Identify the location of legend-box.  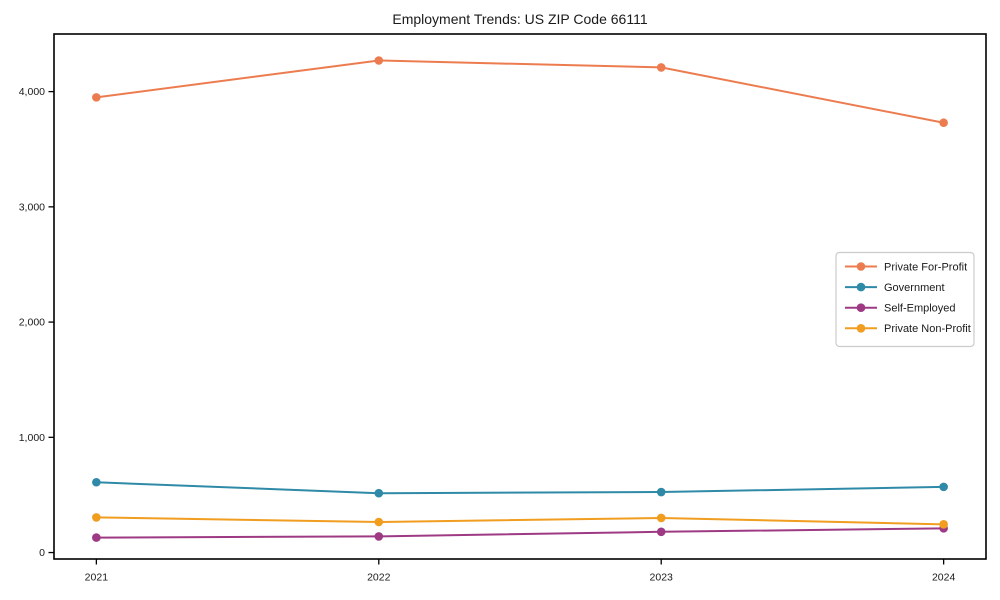
(905, 299).